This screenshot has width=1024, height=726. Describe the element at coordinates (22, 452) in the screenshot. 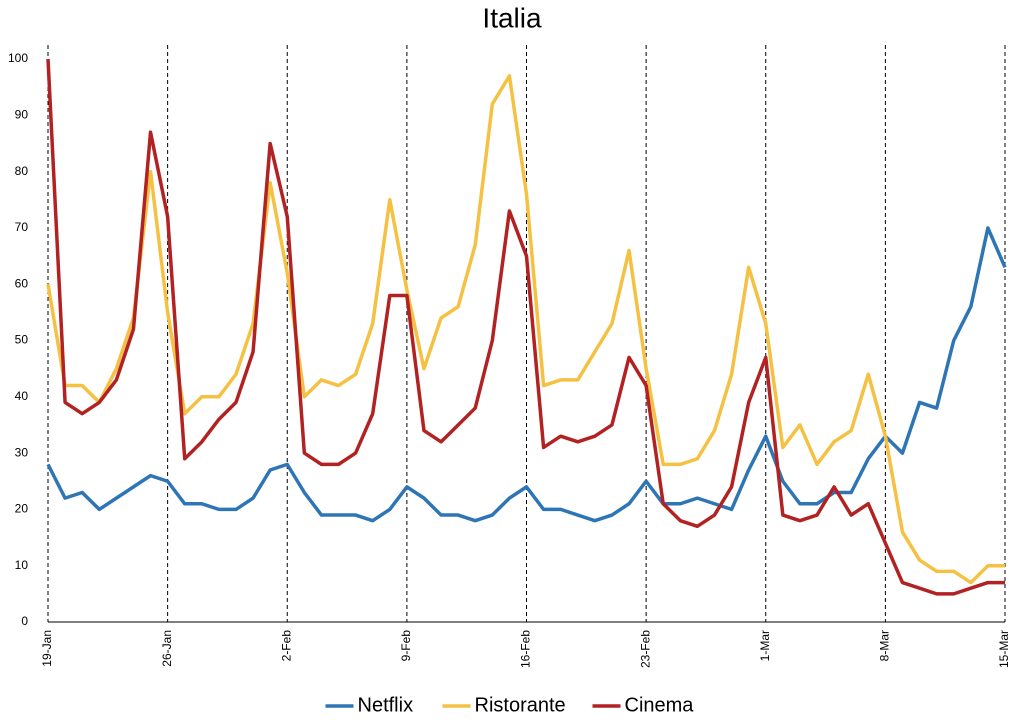

I see `y-tick-label: 30` at that location.